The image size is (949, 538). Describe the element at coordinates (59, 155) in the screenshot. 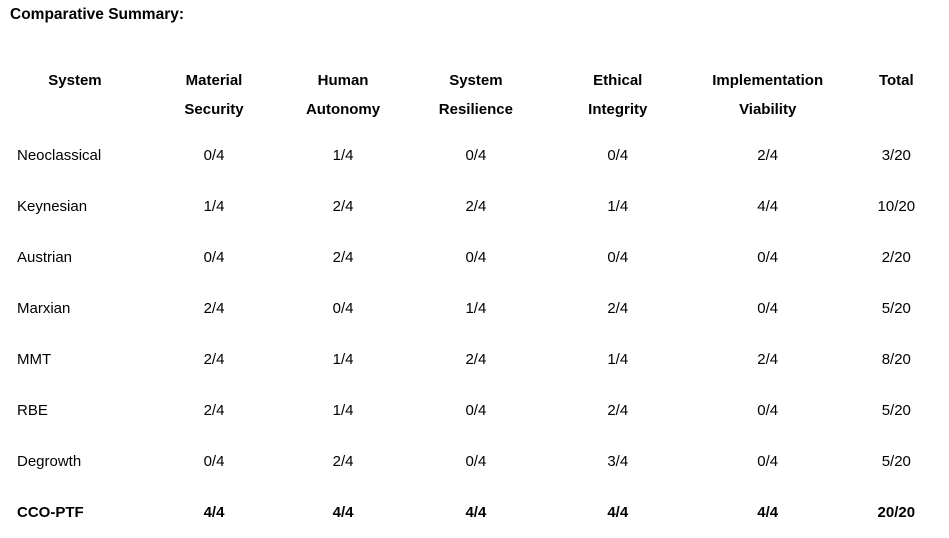

I see `cell-system: Neoclassical` at that location.